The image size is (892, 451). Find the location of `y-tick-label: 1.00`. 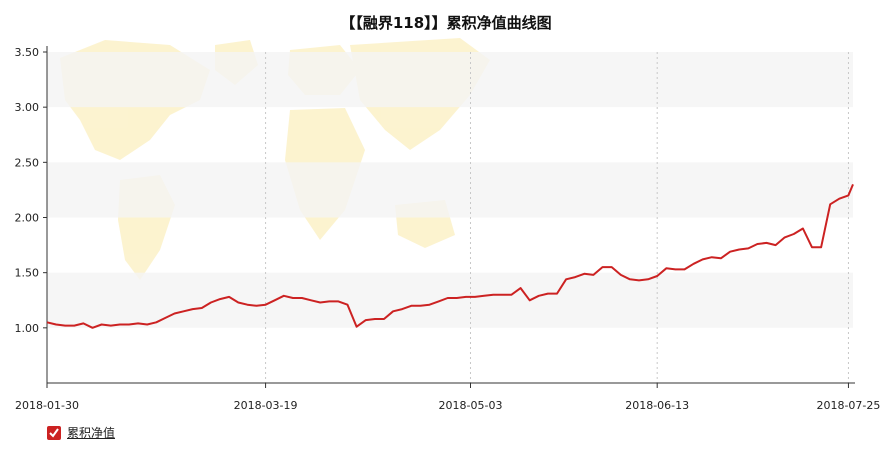

y-tick-label: 1.00 is located at coordinates (27, 328).